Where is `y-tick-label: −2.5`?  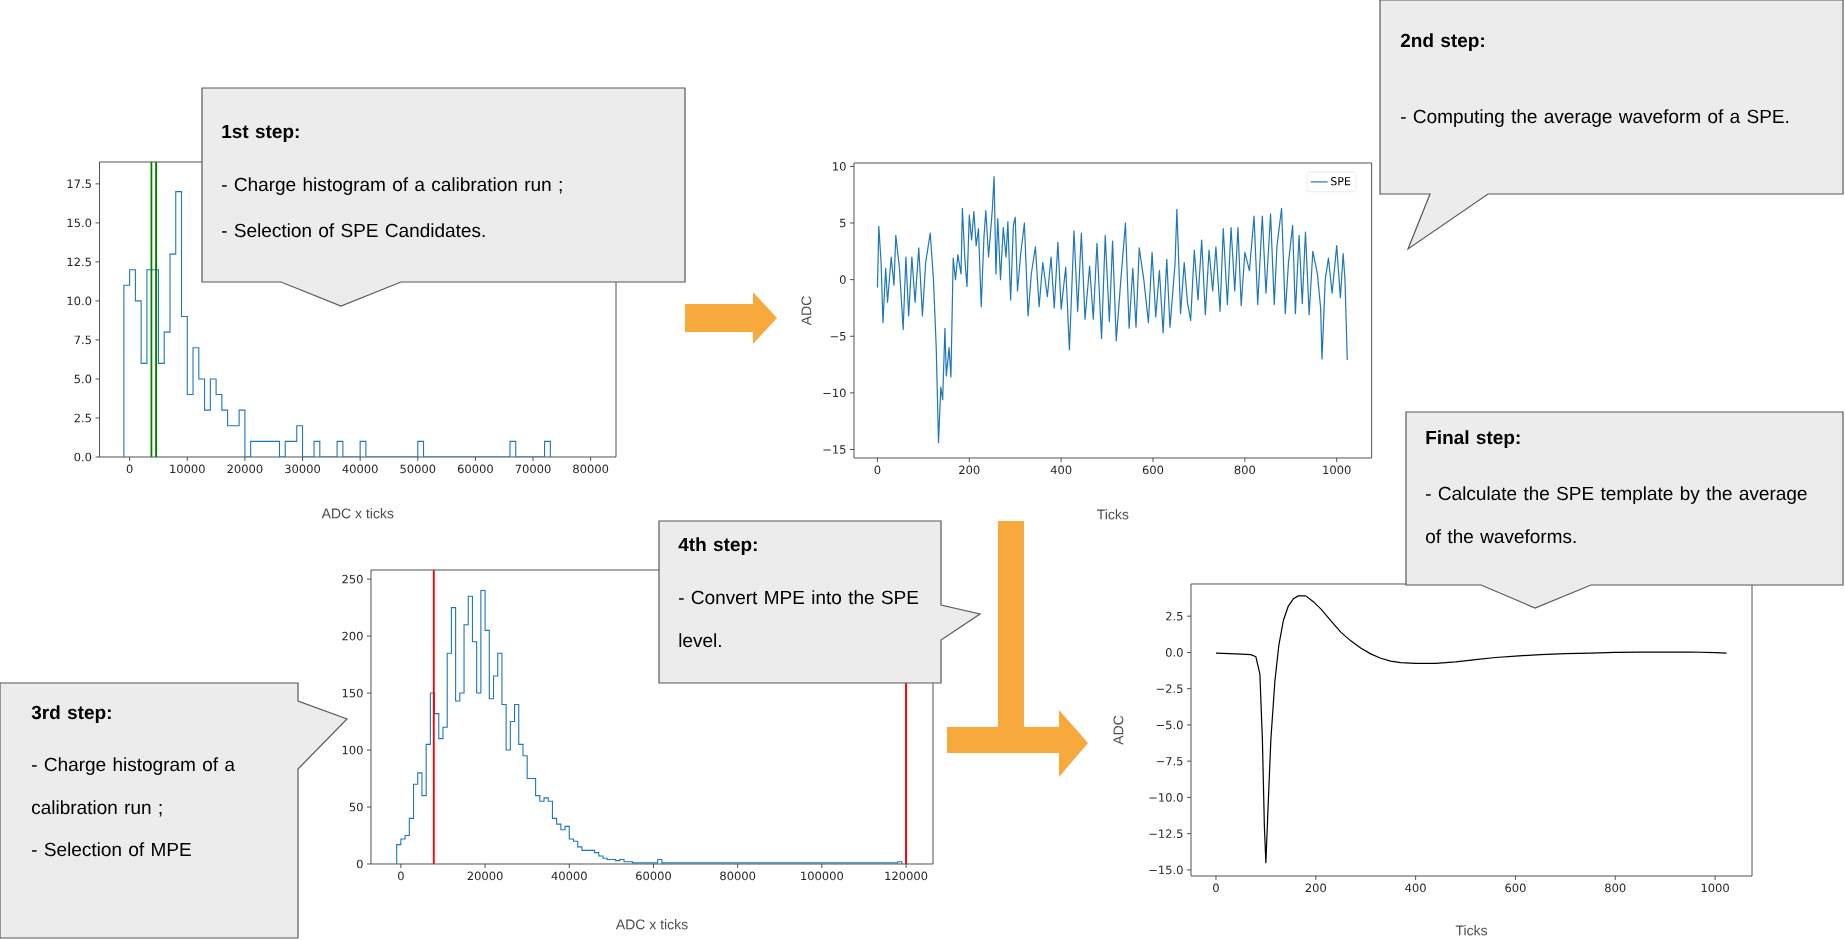
y-tick-label: −2.5 is located at coordinates (1169, 689).